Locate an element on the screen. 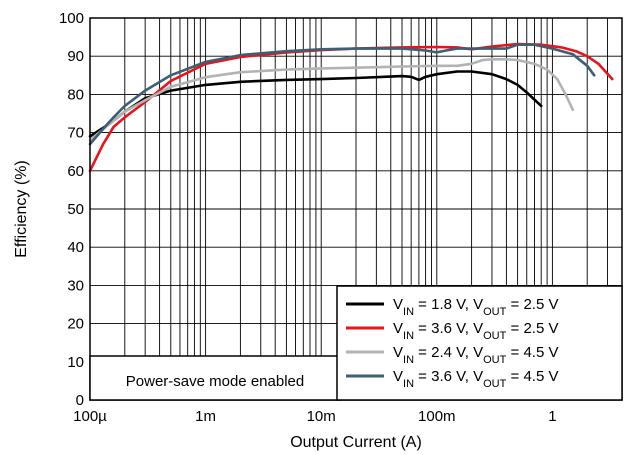 The image size is (624, 455). y-tick-label: 0 is located at coordinates (80, 400).